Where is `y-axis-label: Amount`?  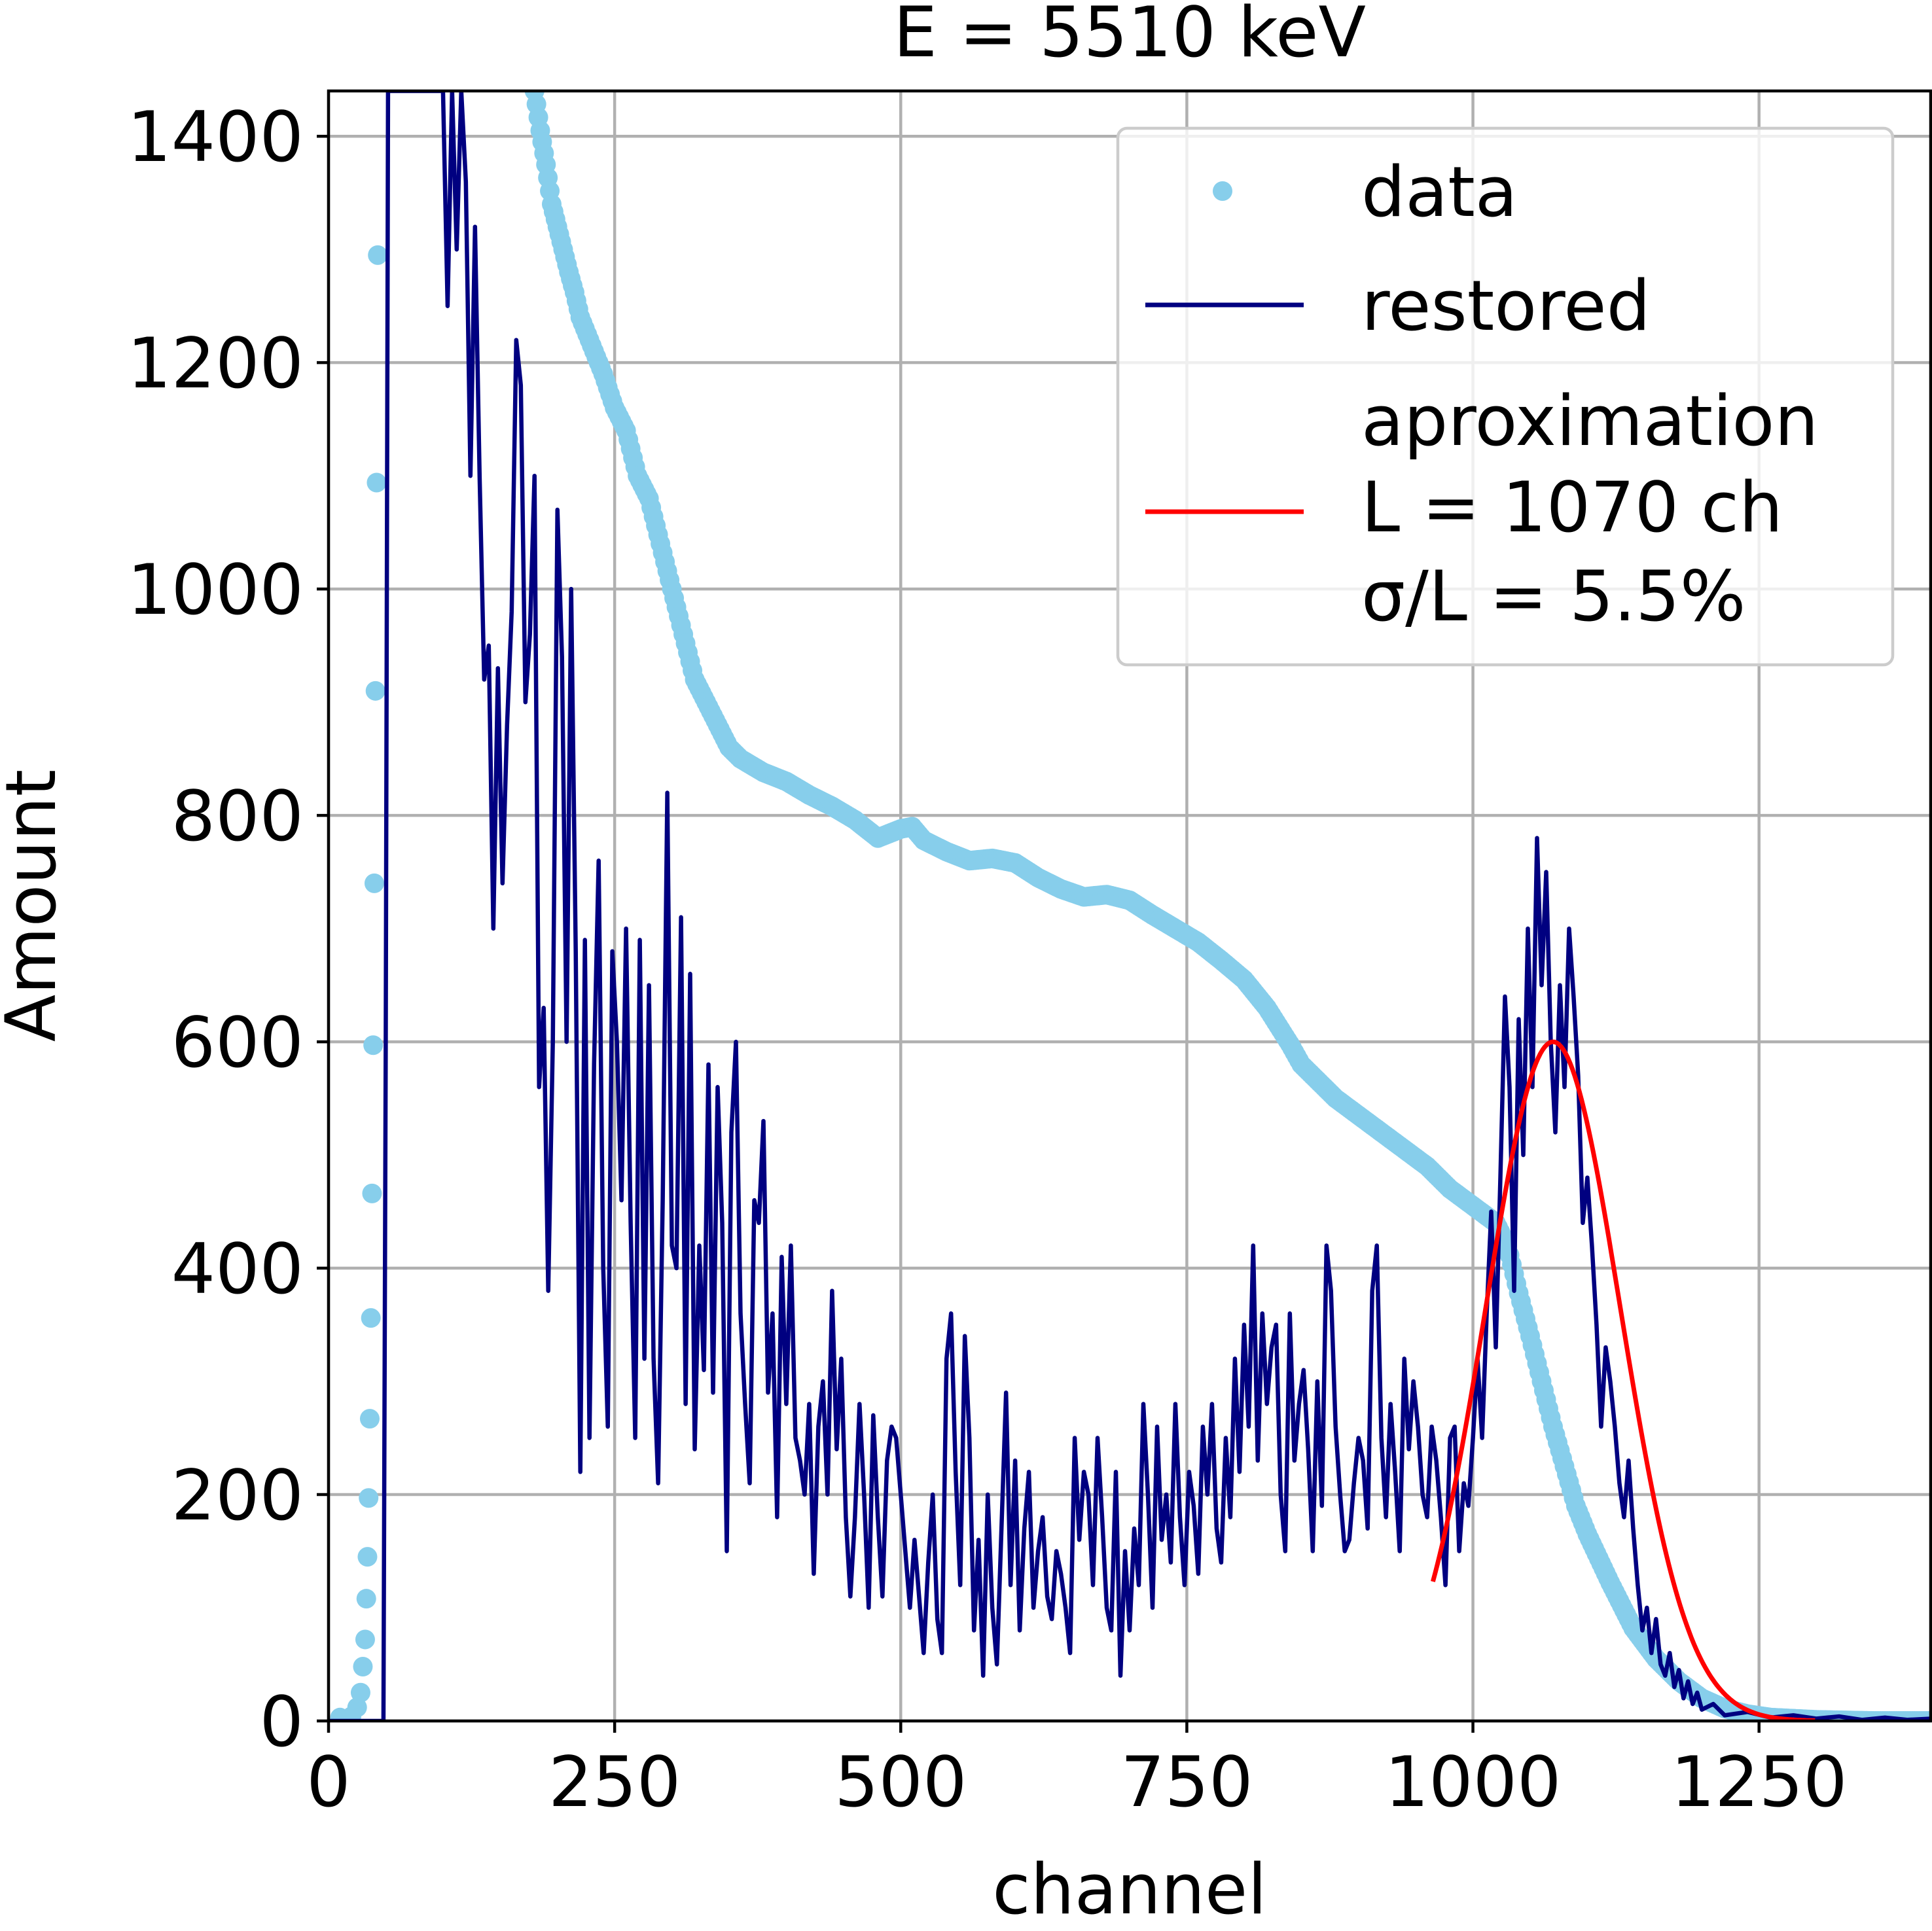
y-axis-label: Amount is located at coordinates (35, 906).